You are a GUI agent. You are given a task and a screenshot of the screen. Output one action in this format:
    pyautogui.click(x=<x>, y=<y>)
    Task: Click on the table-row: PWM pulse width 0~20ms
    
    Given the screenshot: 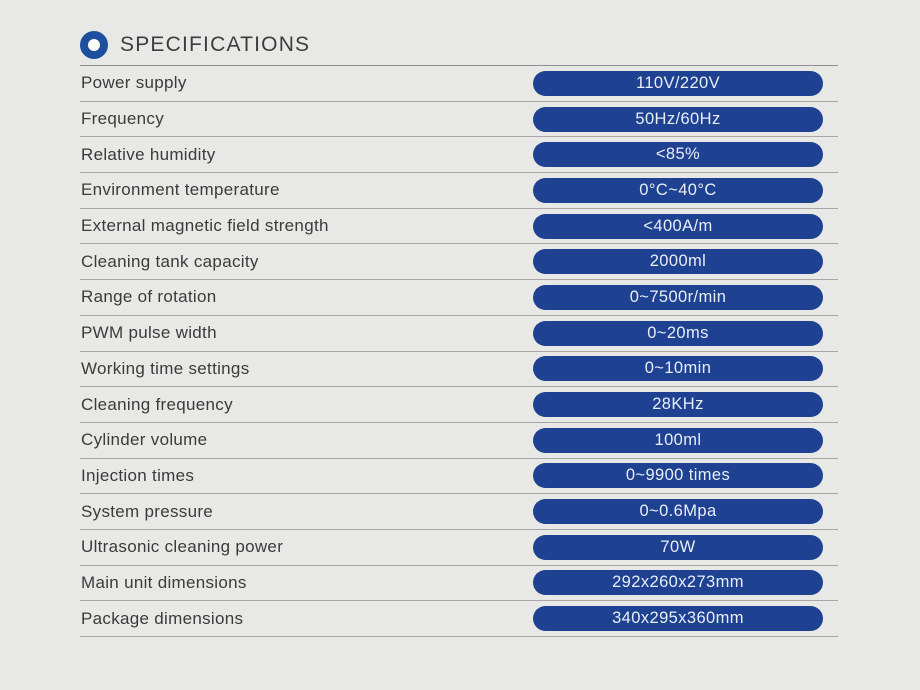 What is the action you would take?
    pyautogui.click(x=459, y=334)
    